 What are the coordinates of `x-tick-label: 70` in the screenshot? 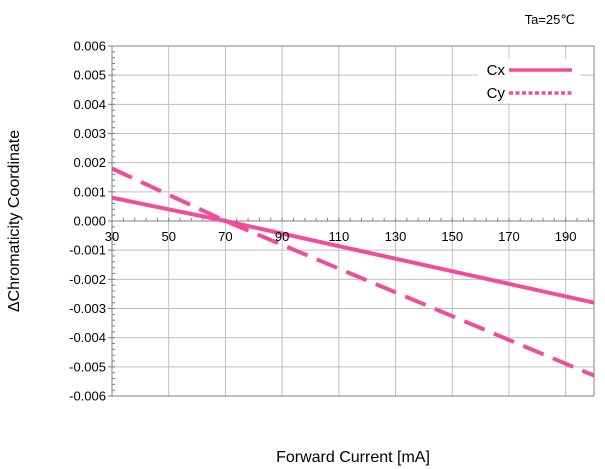 It's located at (225, 236).